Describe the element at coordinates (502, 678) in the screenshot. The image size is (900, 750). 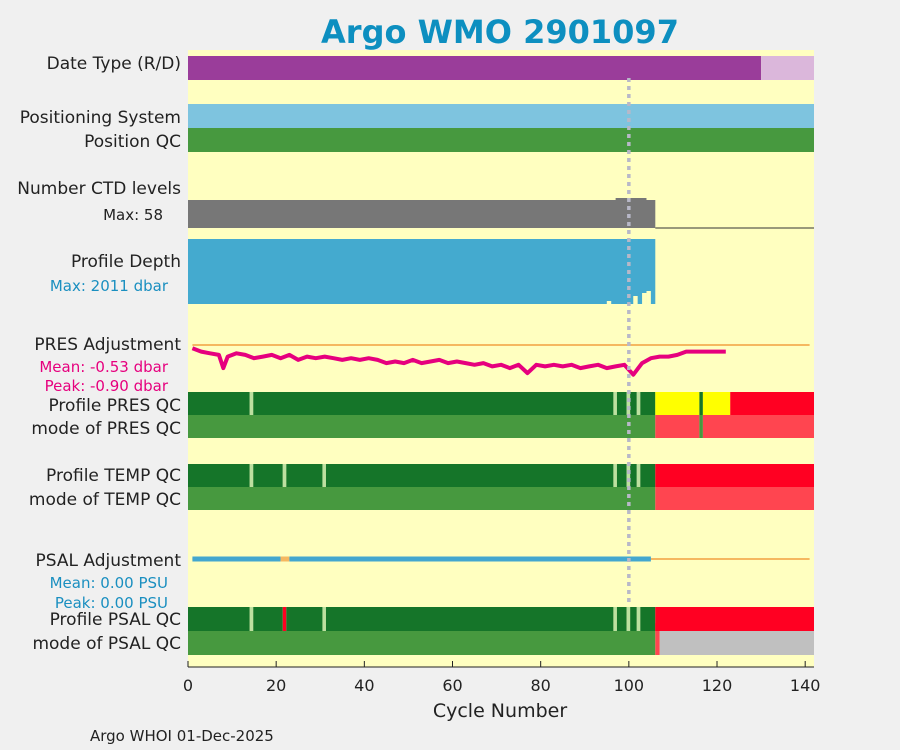
I see `ticks-layer: 0 20 40 60 80 100 120 140` at that location.